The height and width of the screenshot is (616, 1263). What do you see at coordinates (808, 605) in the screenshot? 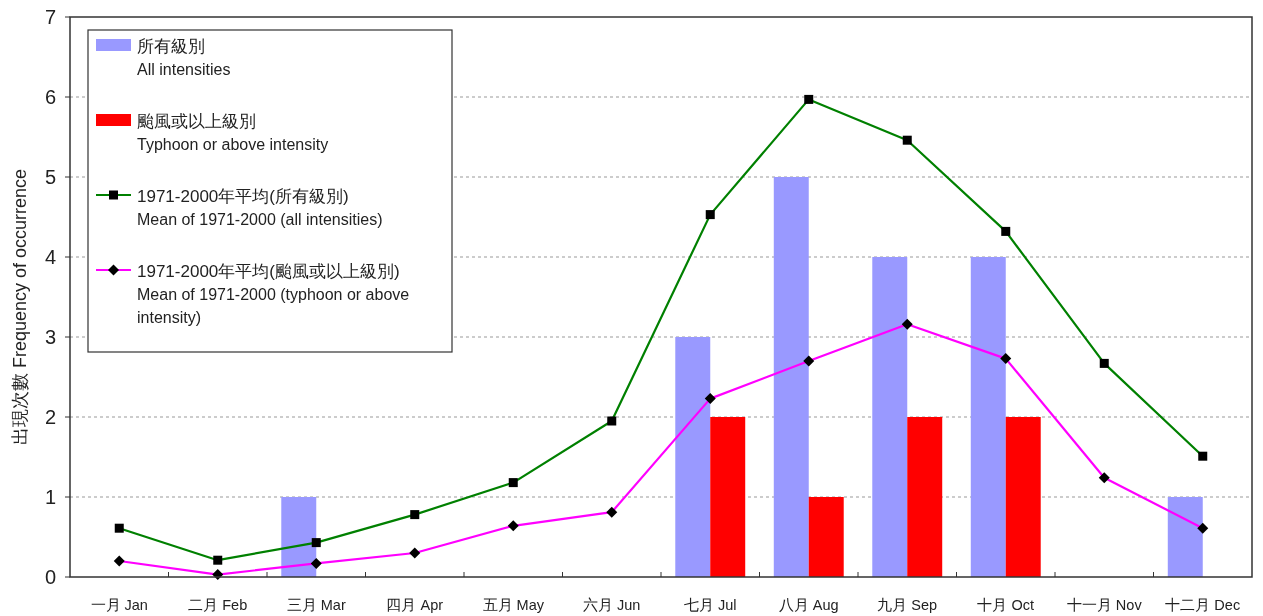
I see `x-tick-label: 八月 Aug` at bounding box center [808, 605].